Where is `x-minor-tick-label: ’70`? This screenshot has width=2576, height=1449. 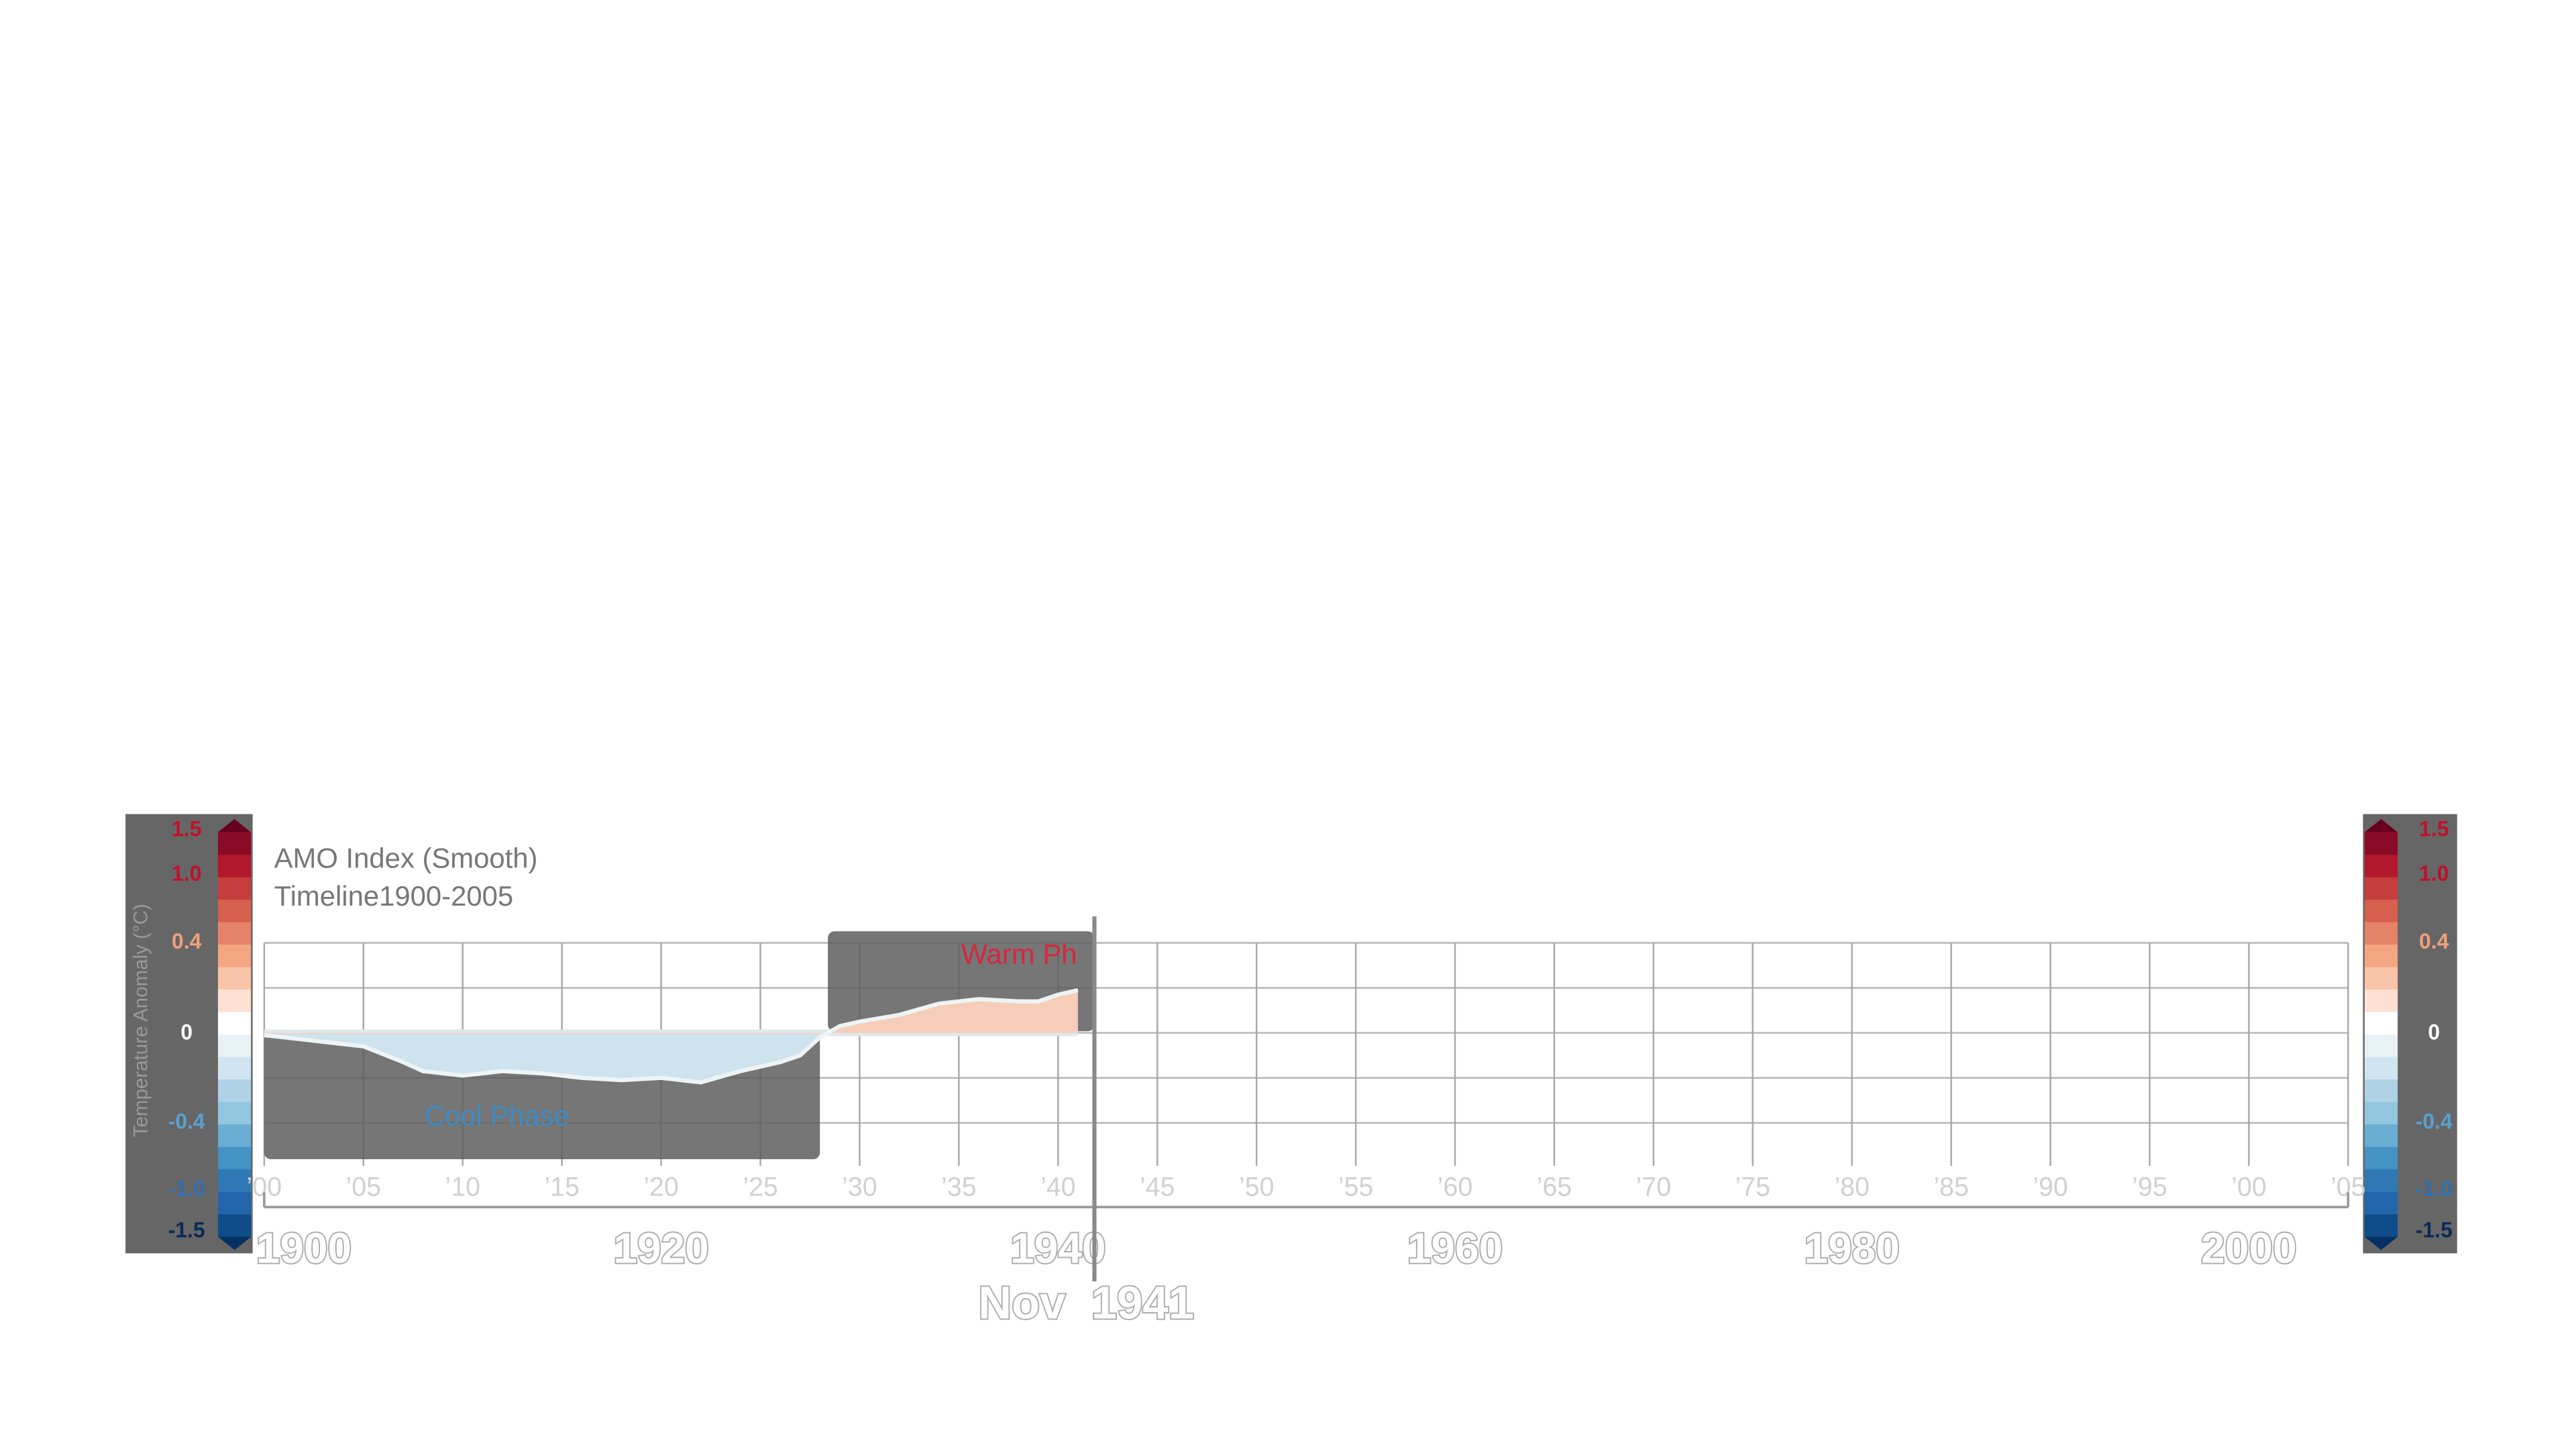
x-minor-tick-label: ’70 is located at coordinates (1654, 1187).